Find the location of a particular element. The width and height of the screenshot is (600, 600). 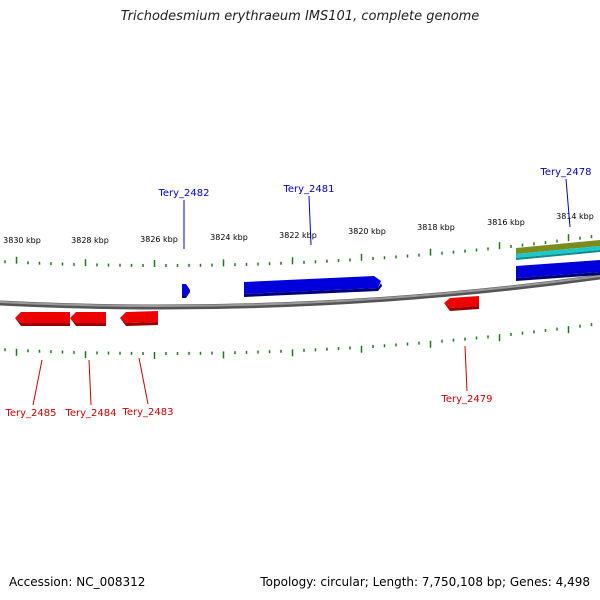

ruler-label: 3814 kbp is located at coordinates (575, 216).